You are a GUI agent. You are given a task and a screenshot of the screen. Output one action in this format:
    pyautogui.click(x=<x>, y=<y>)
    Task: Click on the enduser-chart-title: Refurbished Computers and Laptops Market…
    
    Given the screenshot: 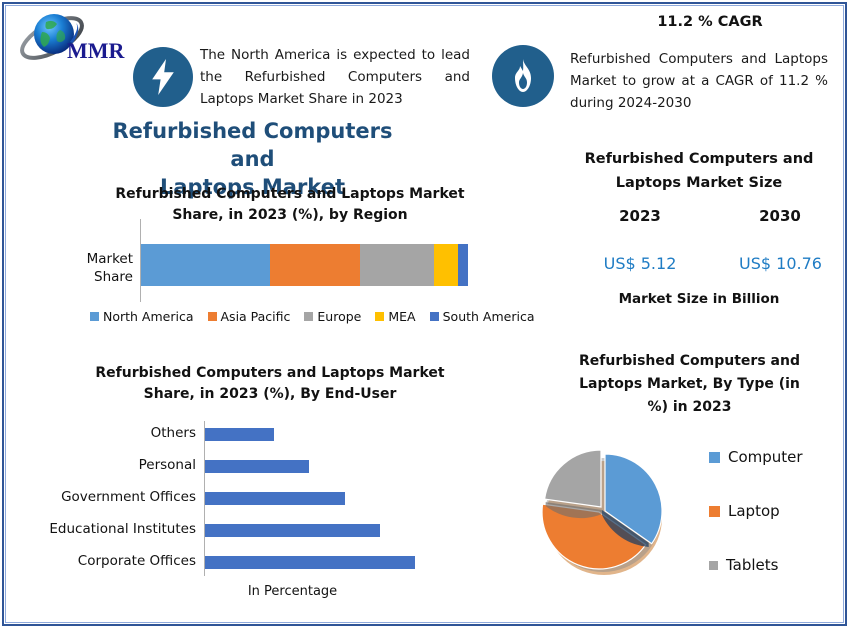 What is the action you would take?
    pyautogui.click(x=270, y=384)
    